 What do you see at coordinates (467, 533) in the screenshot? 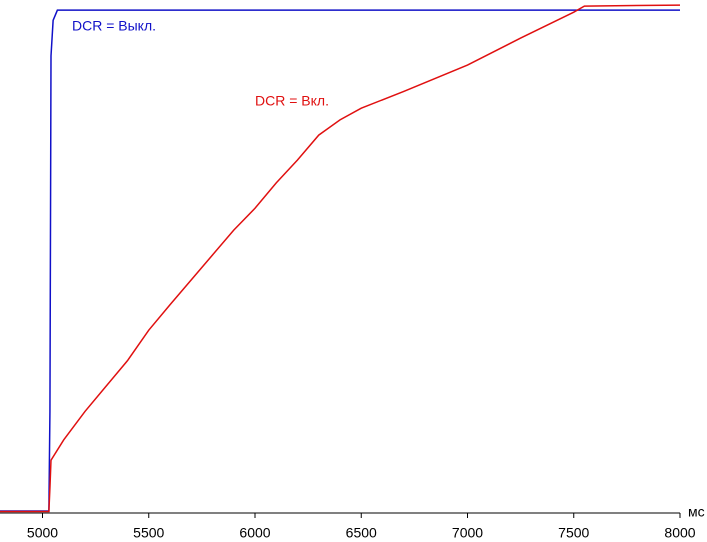
I see `x-tick-label: 7000` at bounding box center [467, 533].